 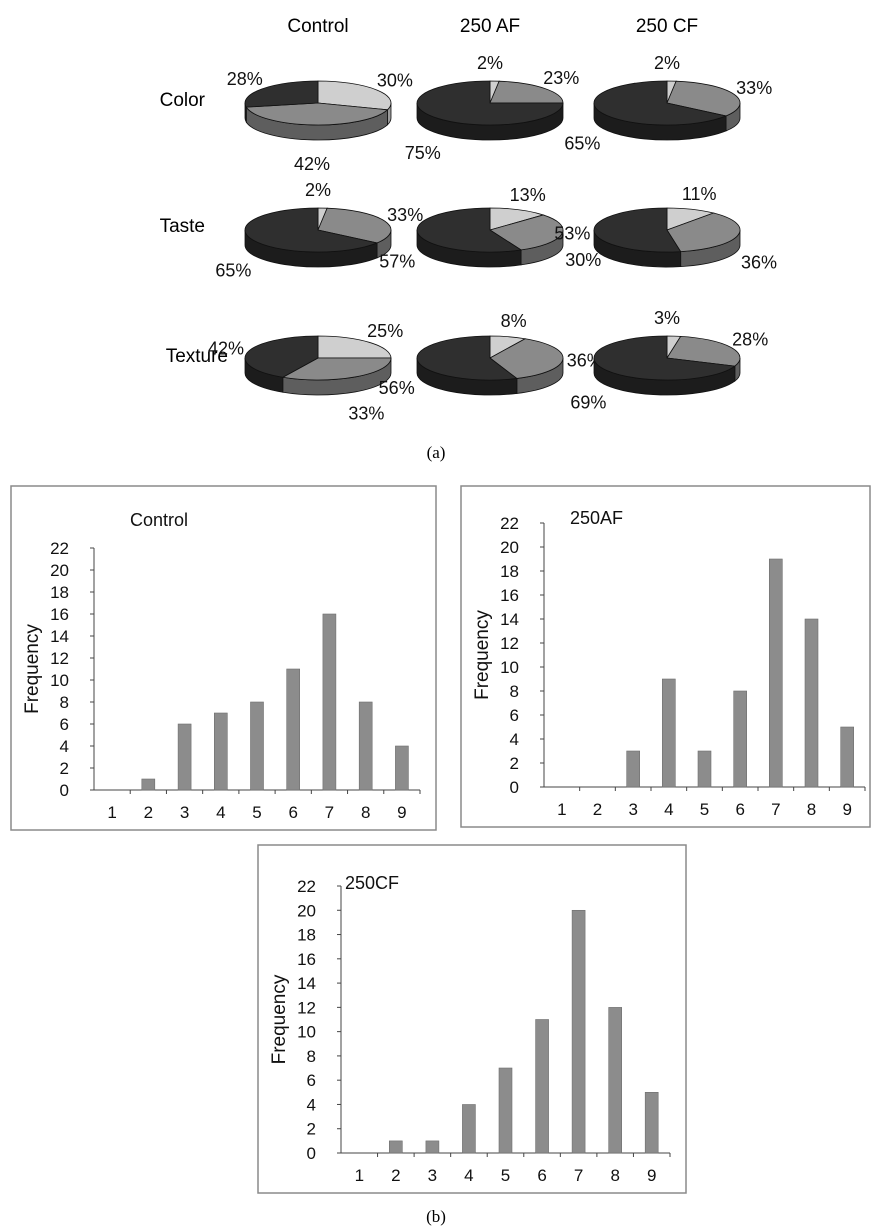 I want to click on caption-b: (b), so click(x=436, y=1216).